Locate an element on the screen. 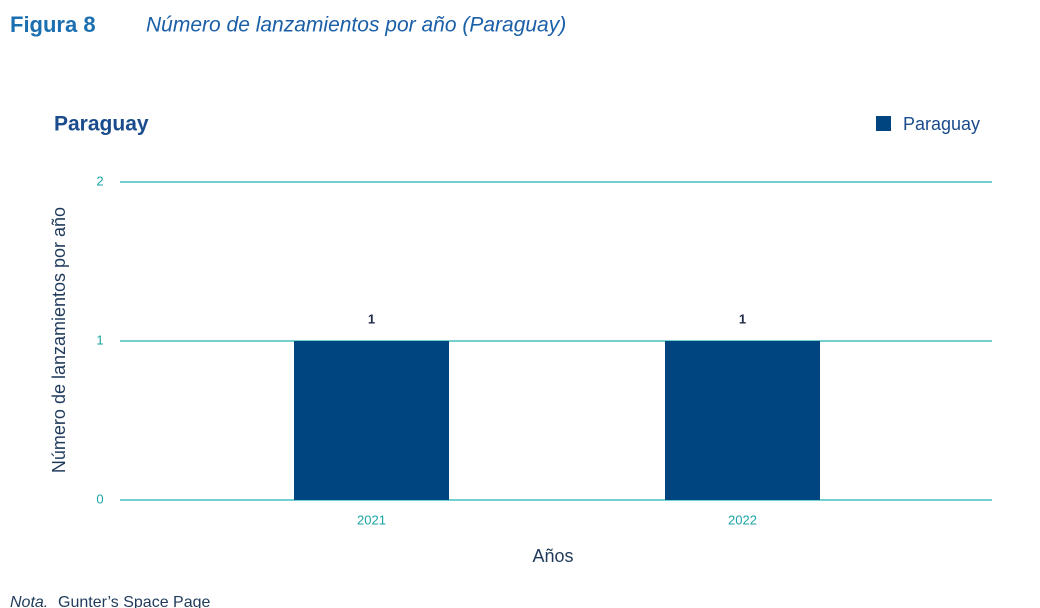 The image size is (1040, 608). x-tick-label: 2021 is located at coordinates (371, 519).